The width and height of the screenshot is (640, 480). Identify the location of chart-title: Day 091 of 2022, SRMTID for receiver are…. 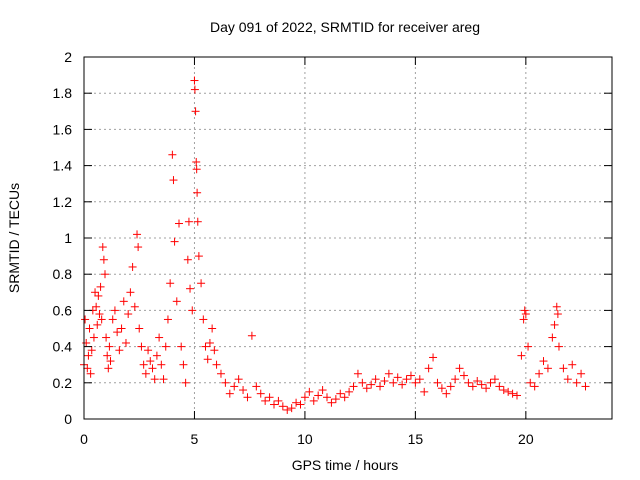
(345, 27).